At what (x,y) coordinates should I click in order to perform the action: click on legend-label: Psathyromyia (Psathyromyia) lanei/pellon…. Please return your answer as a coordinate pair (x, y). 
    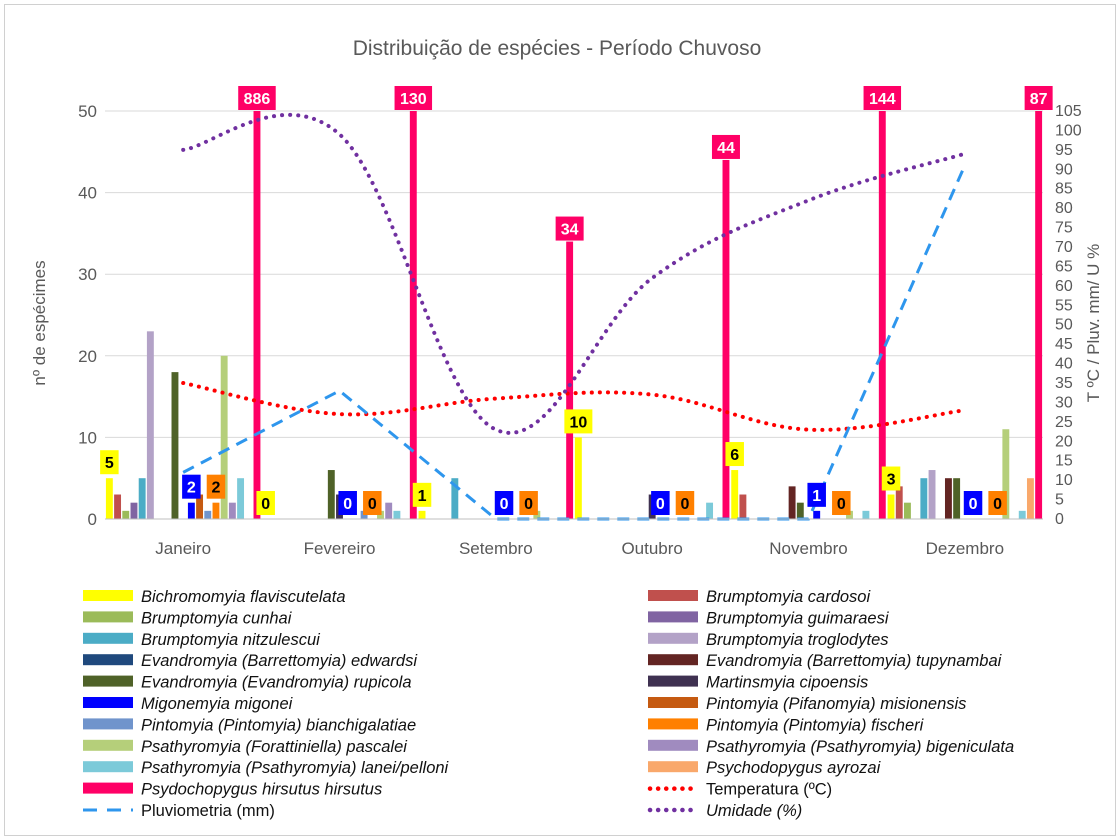
    Looking at the image, I should click on (295, 768).